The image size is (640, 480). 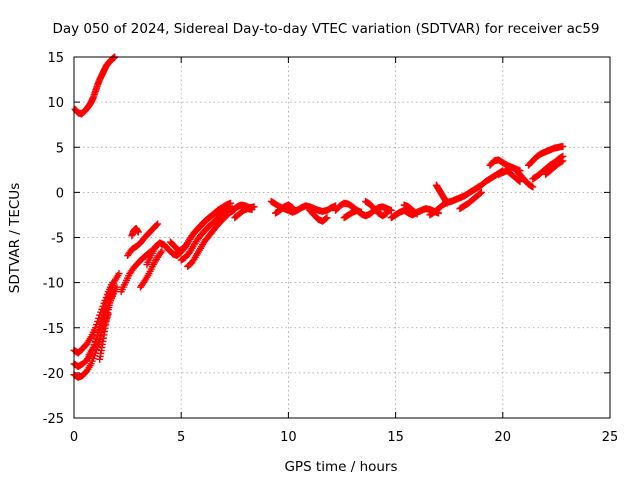 What do you see at coordinates (15, 238) in the screenshot?
I see `y-axis-label: SDTVAR / TECUs` at bounding box center [15, 238].